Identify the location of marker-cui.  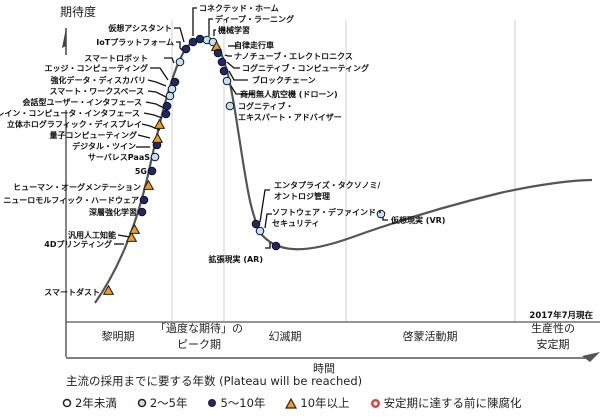
(167, 106).